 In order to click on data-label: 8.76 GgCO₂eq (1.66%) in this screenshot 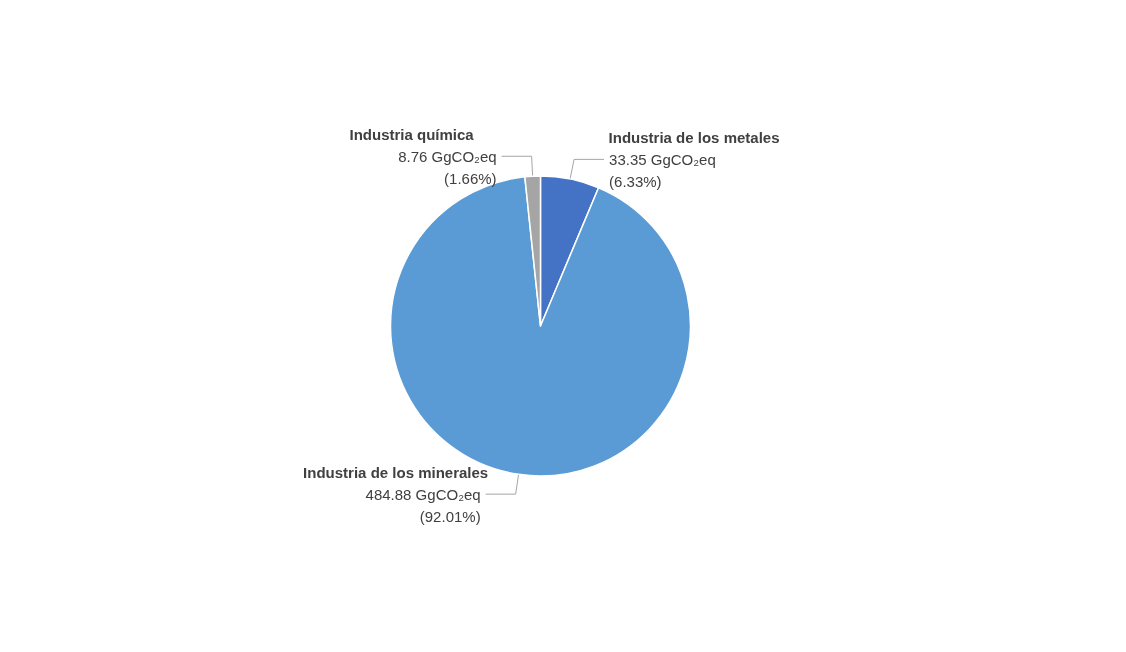, I will do `click(447, 167)`.